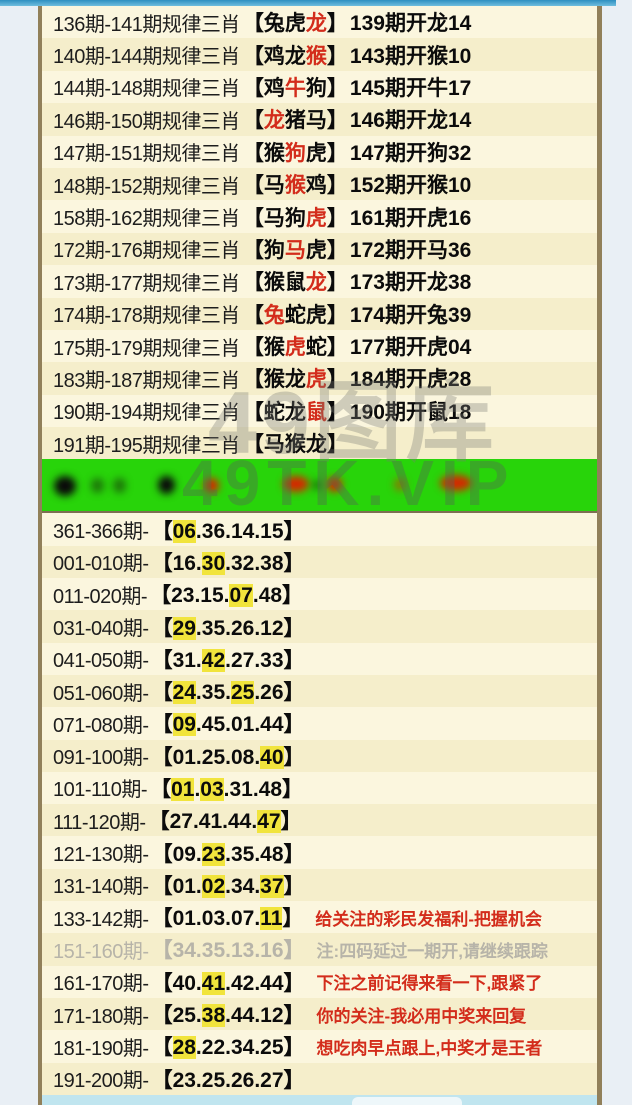 The height and width of the screenshot is (1105, 632). I want to click on period-label: 151-160期-, so click(101, 951).